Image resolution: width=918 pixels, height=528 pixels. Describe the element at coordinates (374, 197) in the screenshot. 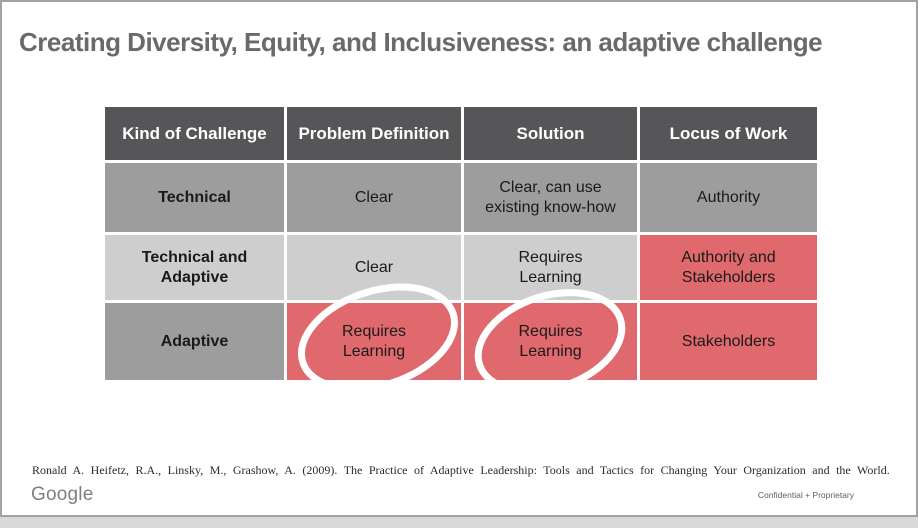

I see `cell-technical-problem-definition: Clear` at that location.